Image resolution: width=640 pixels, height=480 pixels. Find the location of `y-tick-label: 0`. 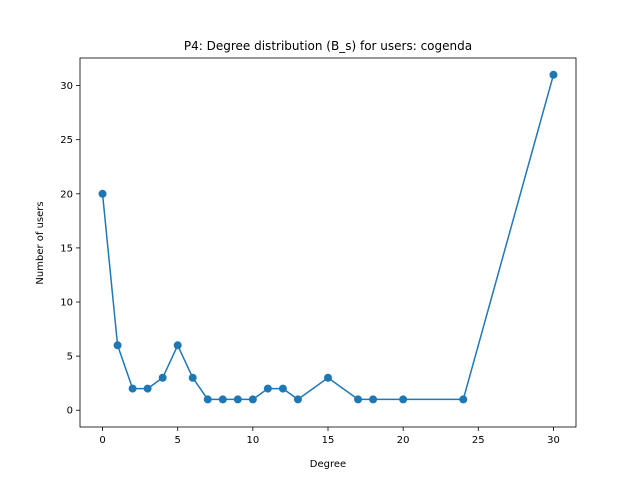

y-tick-label: 0 is located at coordinates (70, 411).